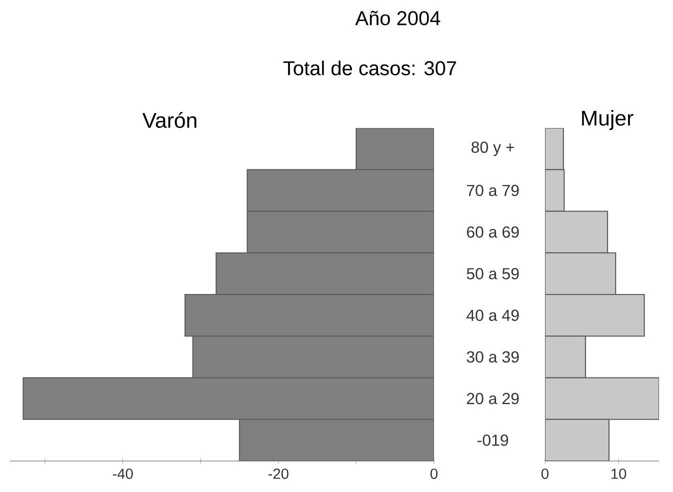 This screenshot has width=673, height=492. What do you see at coordinates (278, 473) in the screenshot?
I see `x-tick-label: -20` at bounding box center [278, 473].